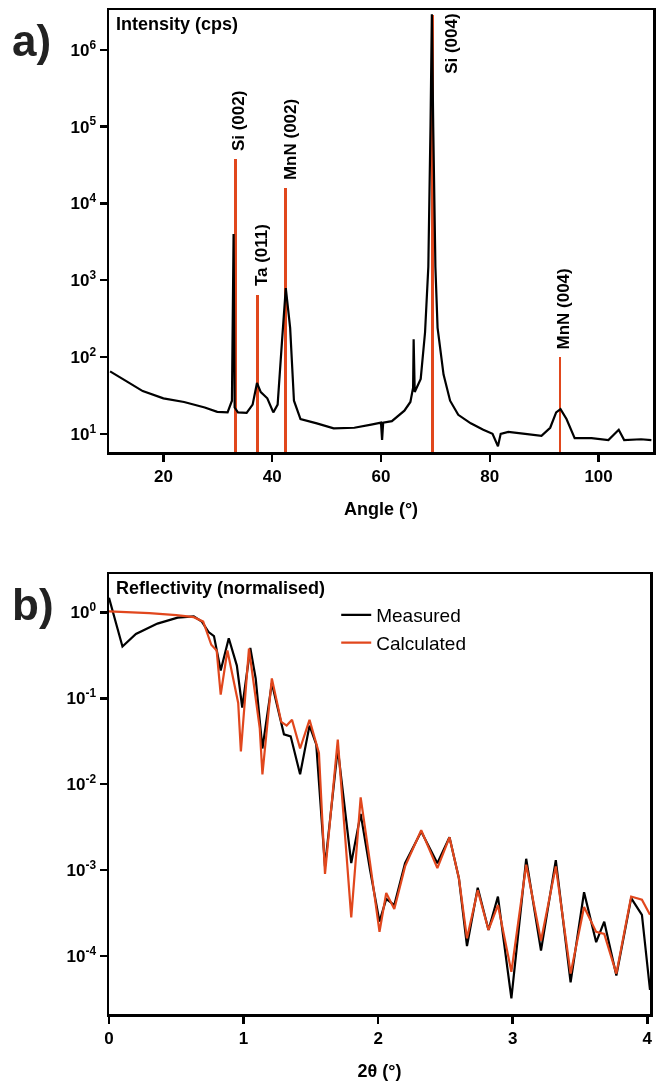  I want to click on text: b), so click(33, 604).